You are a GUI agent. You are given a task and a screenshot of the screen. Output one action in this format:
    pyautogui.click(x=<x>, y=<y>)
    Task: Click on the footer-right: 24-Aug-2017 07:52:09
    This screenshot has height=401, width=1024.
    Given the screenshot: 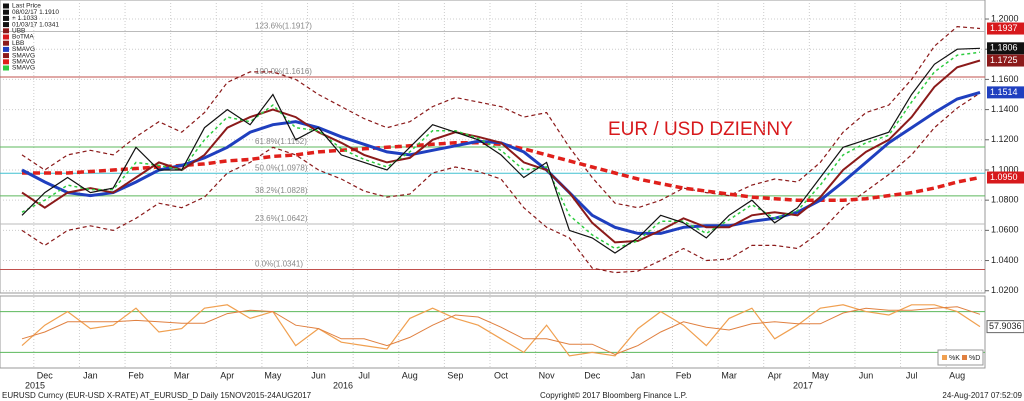 What is the action you would take?
    pyautogui.click(x=982, y=395)
    